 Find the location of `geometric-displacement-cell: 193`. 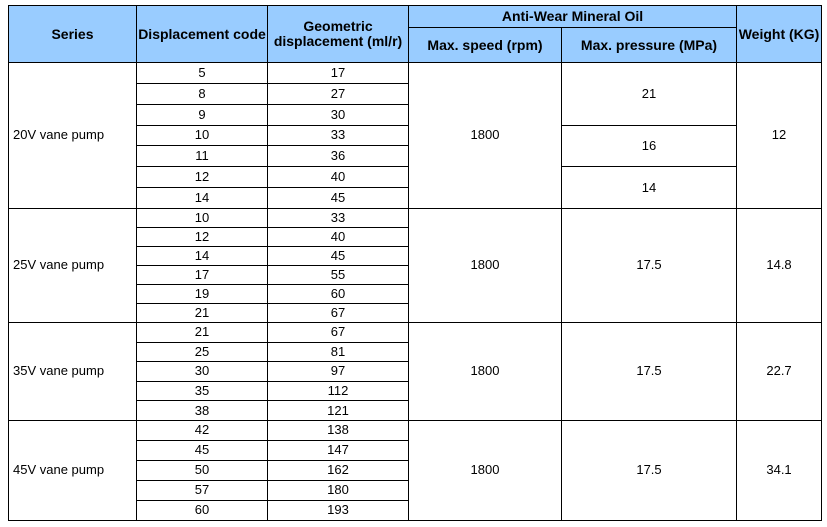

geometric-displacement-cell: 193 is located at coordinates (338, 510).